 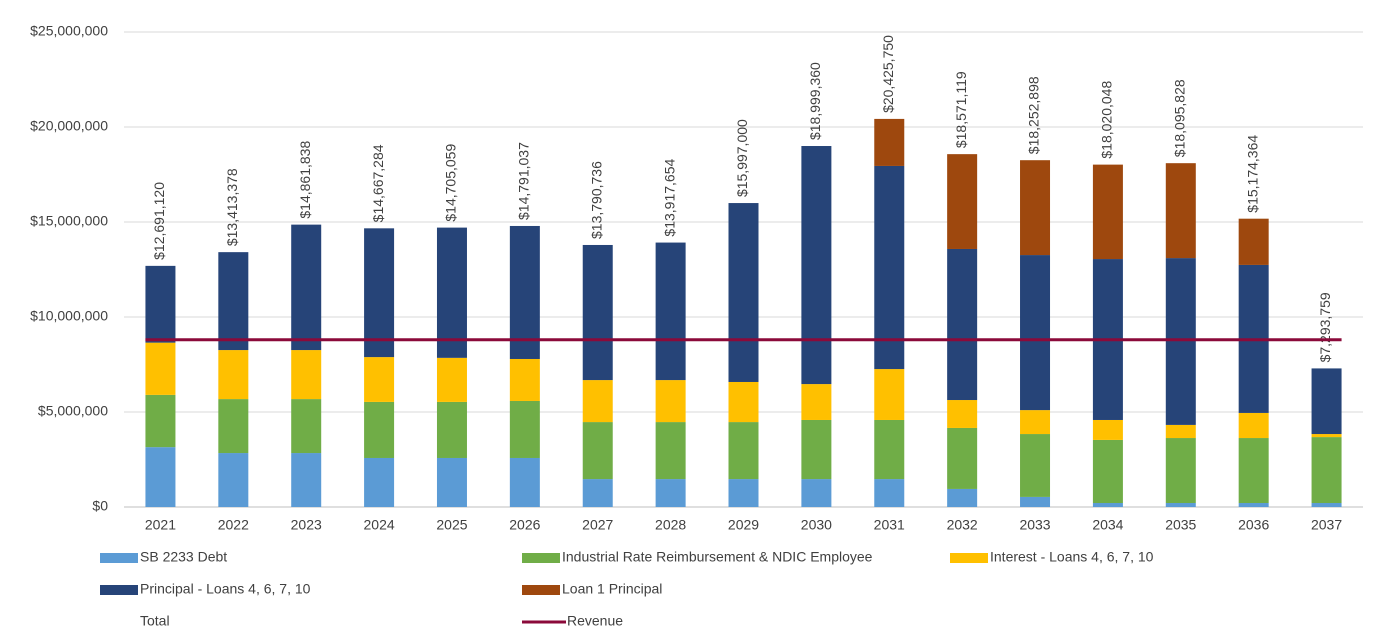 I want to click on total-label: $14,667,284, so click(x=378, y=183).